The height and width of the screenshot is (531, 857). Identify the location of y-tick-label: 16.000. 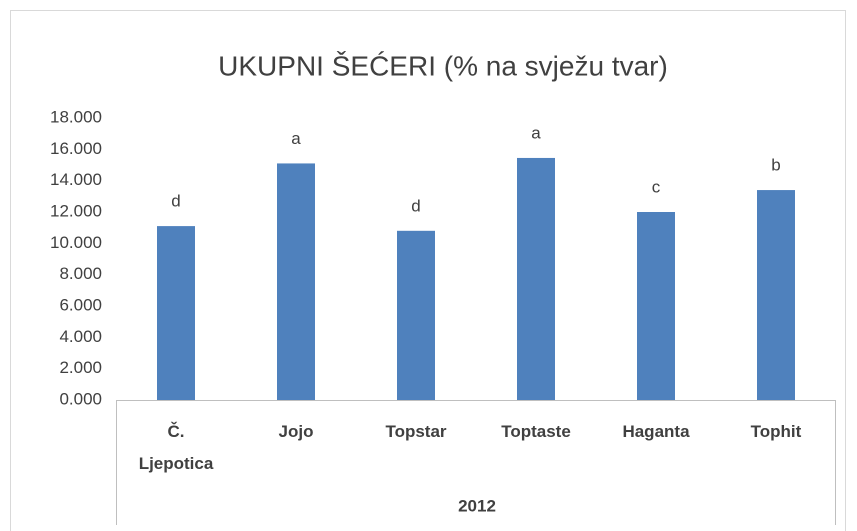
(76, 148).